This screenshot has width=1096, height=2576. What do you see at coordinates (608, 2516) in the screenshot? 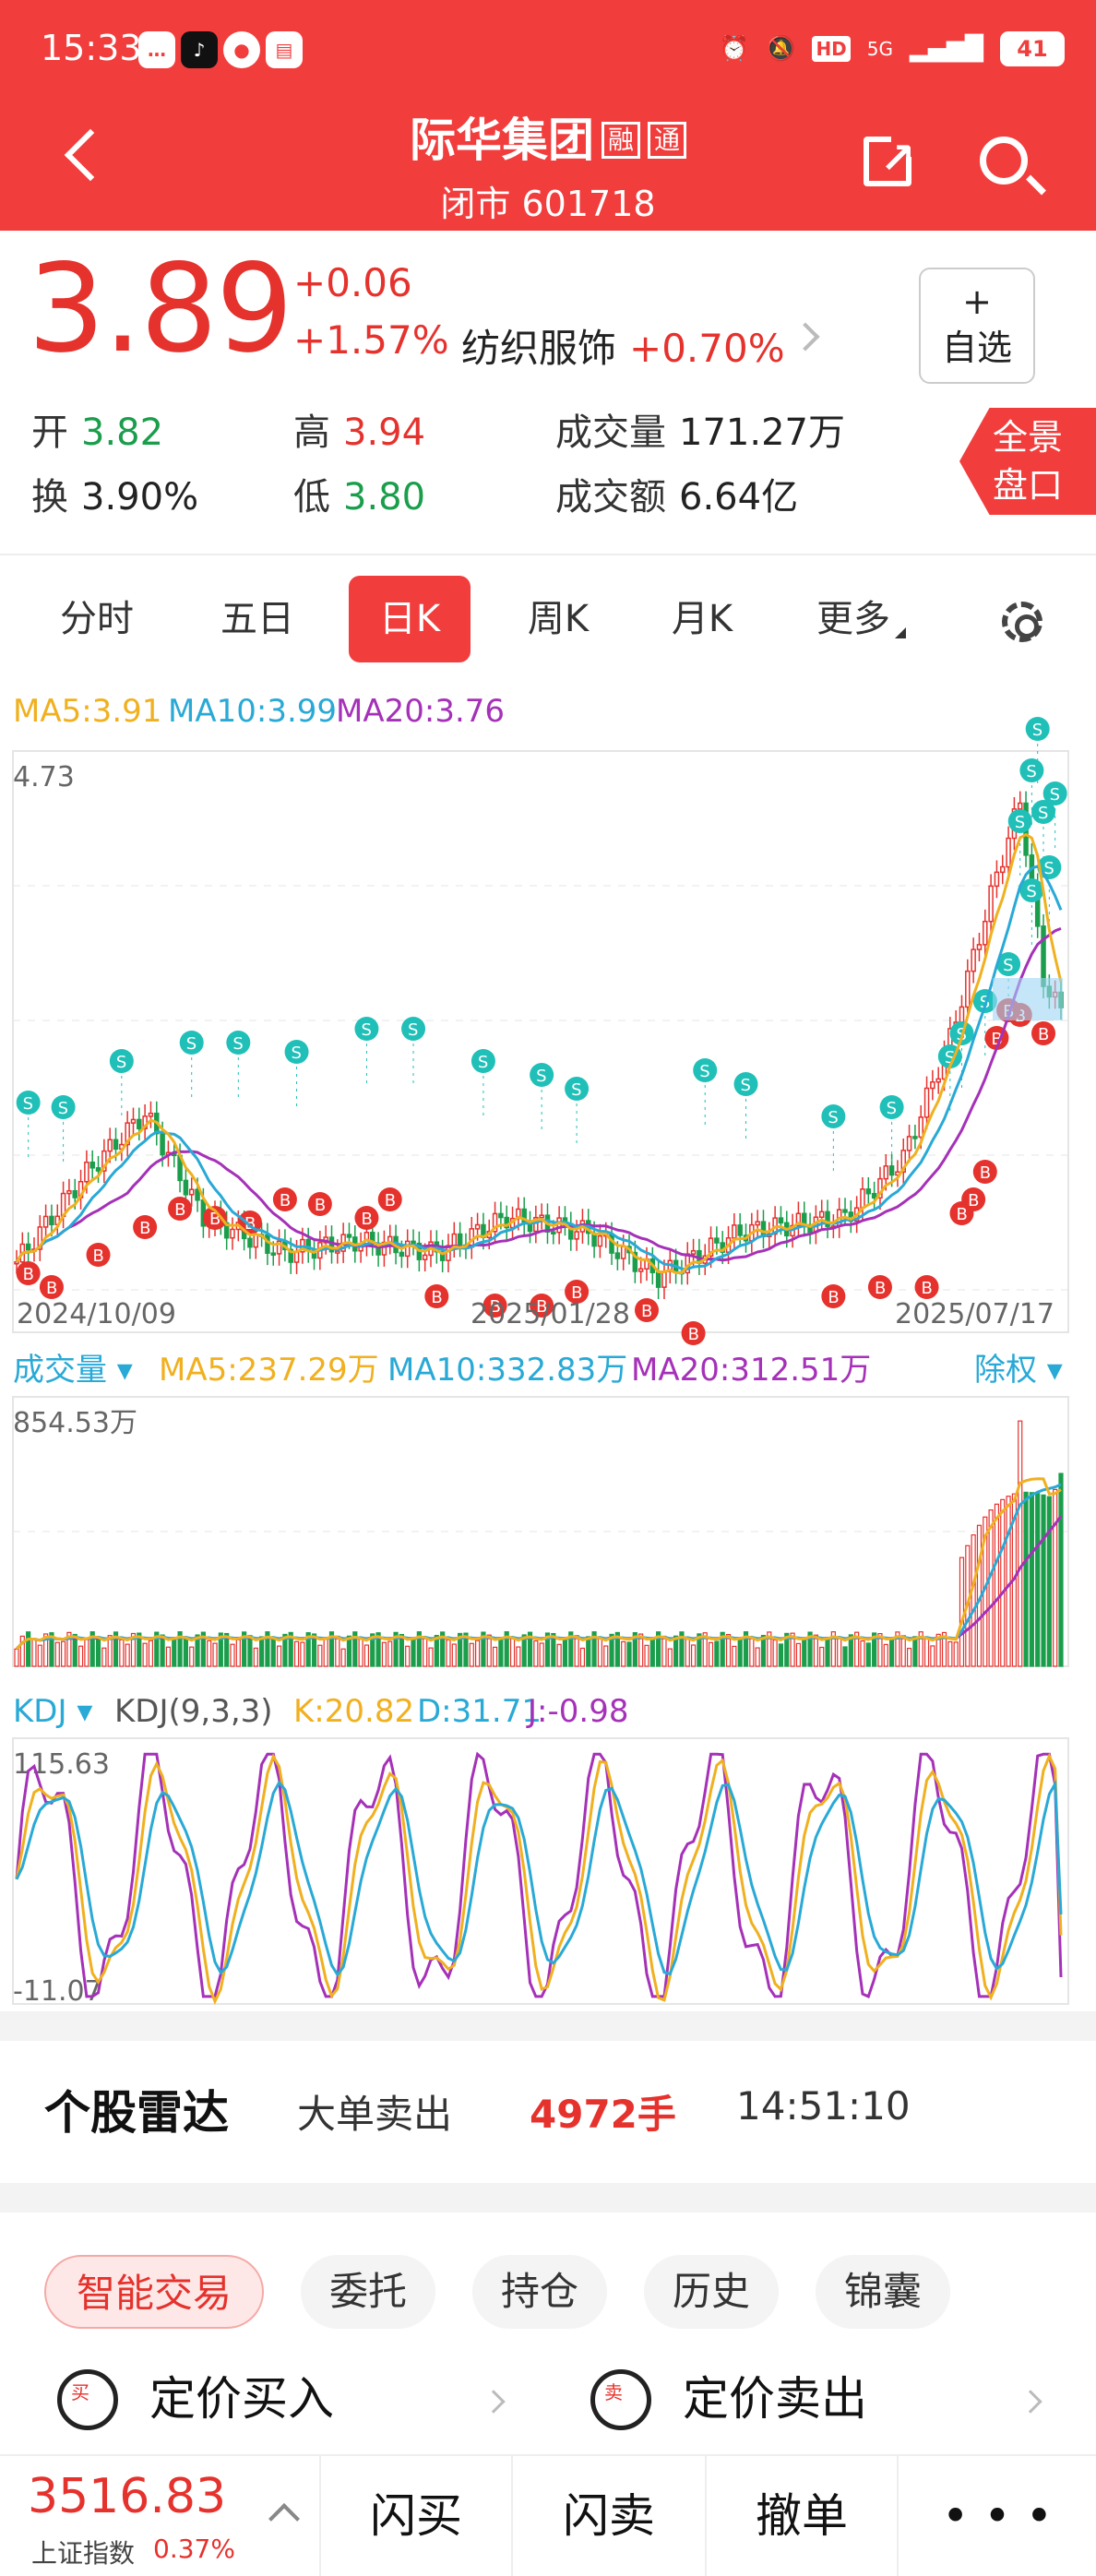
I see `flash-sell-button: 闪卖` at bounding box center [608, 2516].